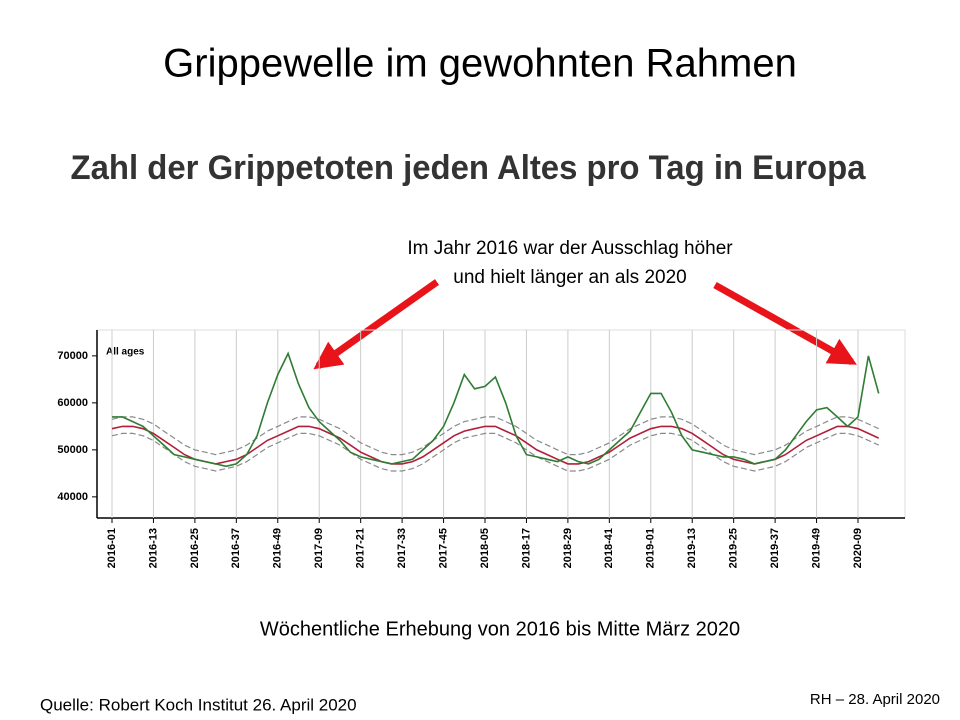 The image size is (960, 720). Describe the element at coordinates (734, 548) in the screenshot. I see `x-tick-label: 2019-25` at that location.